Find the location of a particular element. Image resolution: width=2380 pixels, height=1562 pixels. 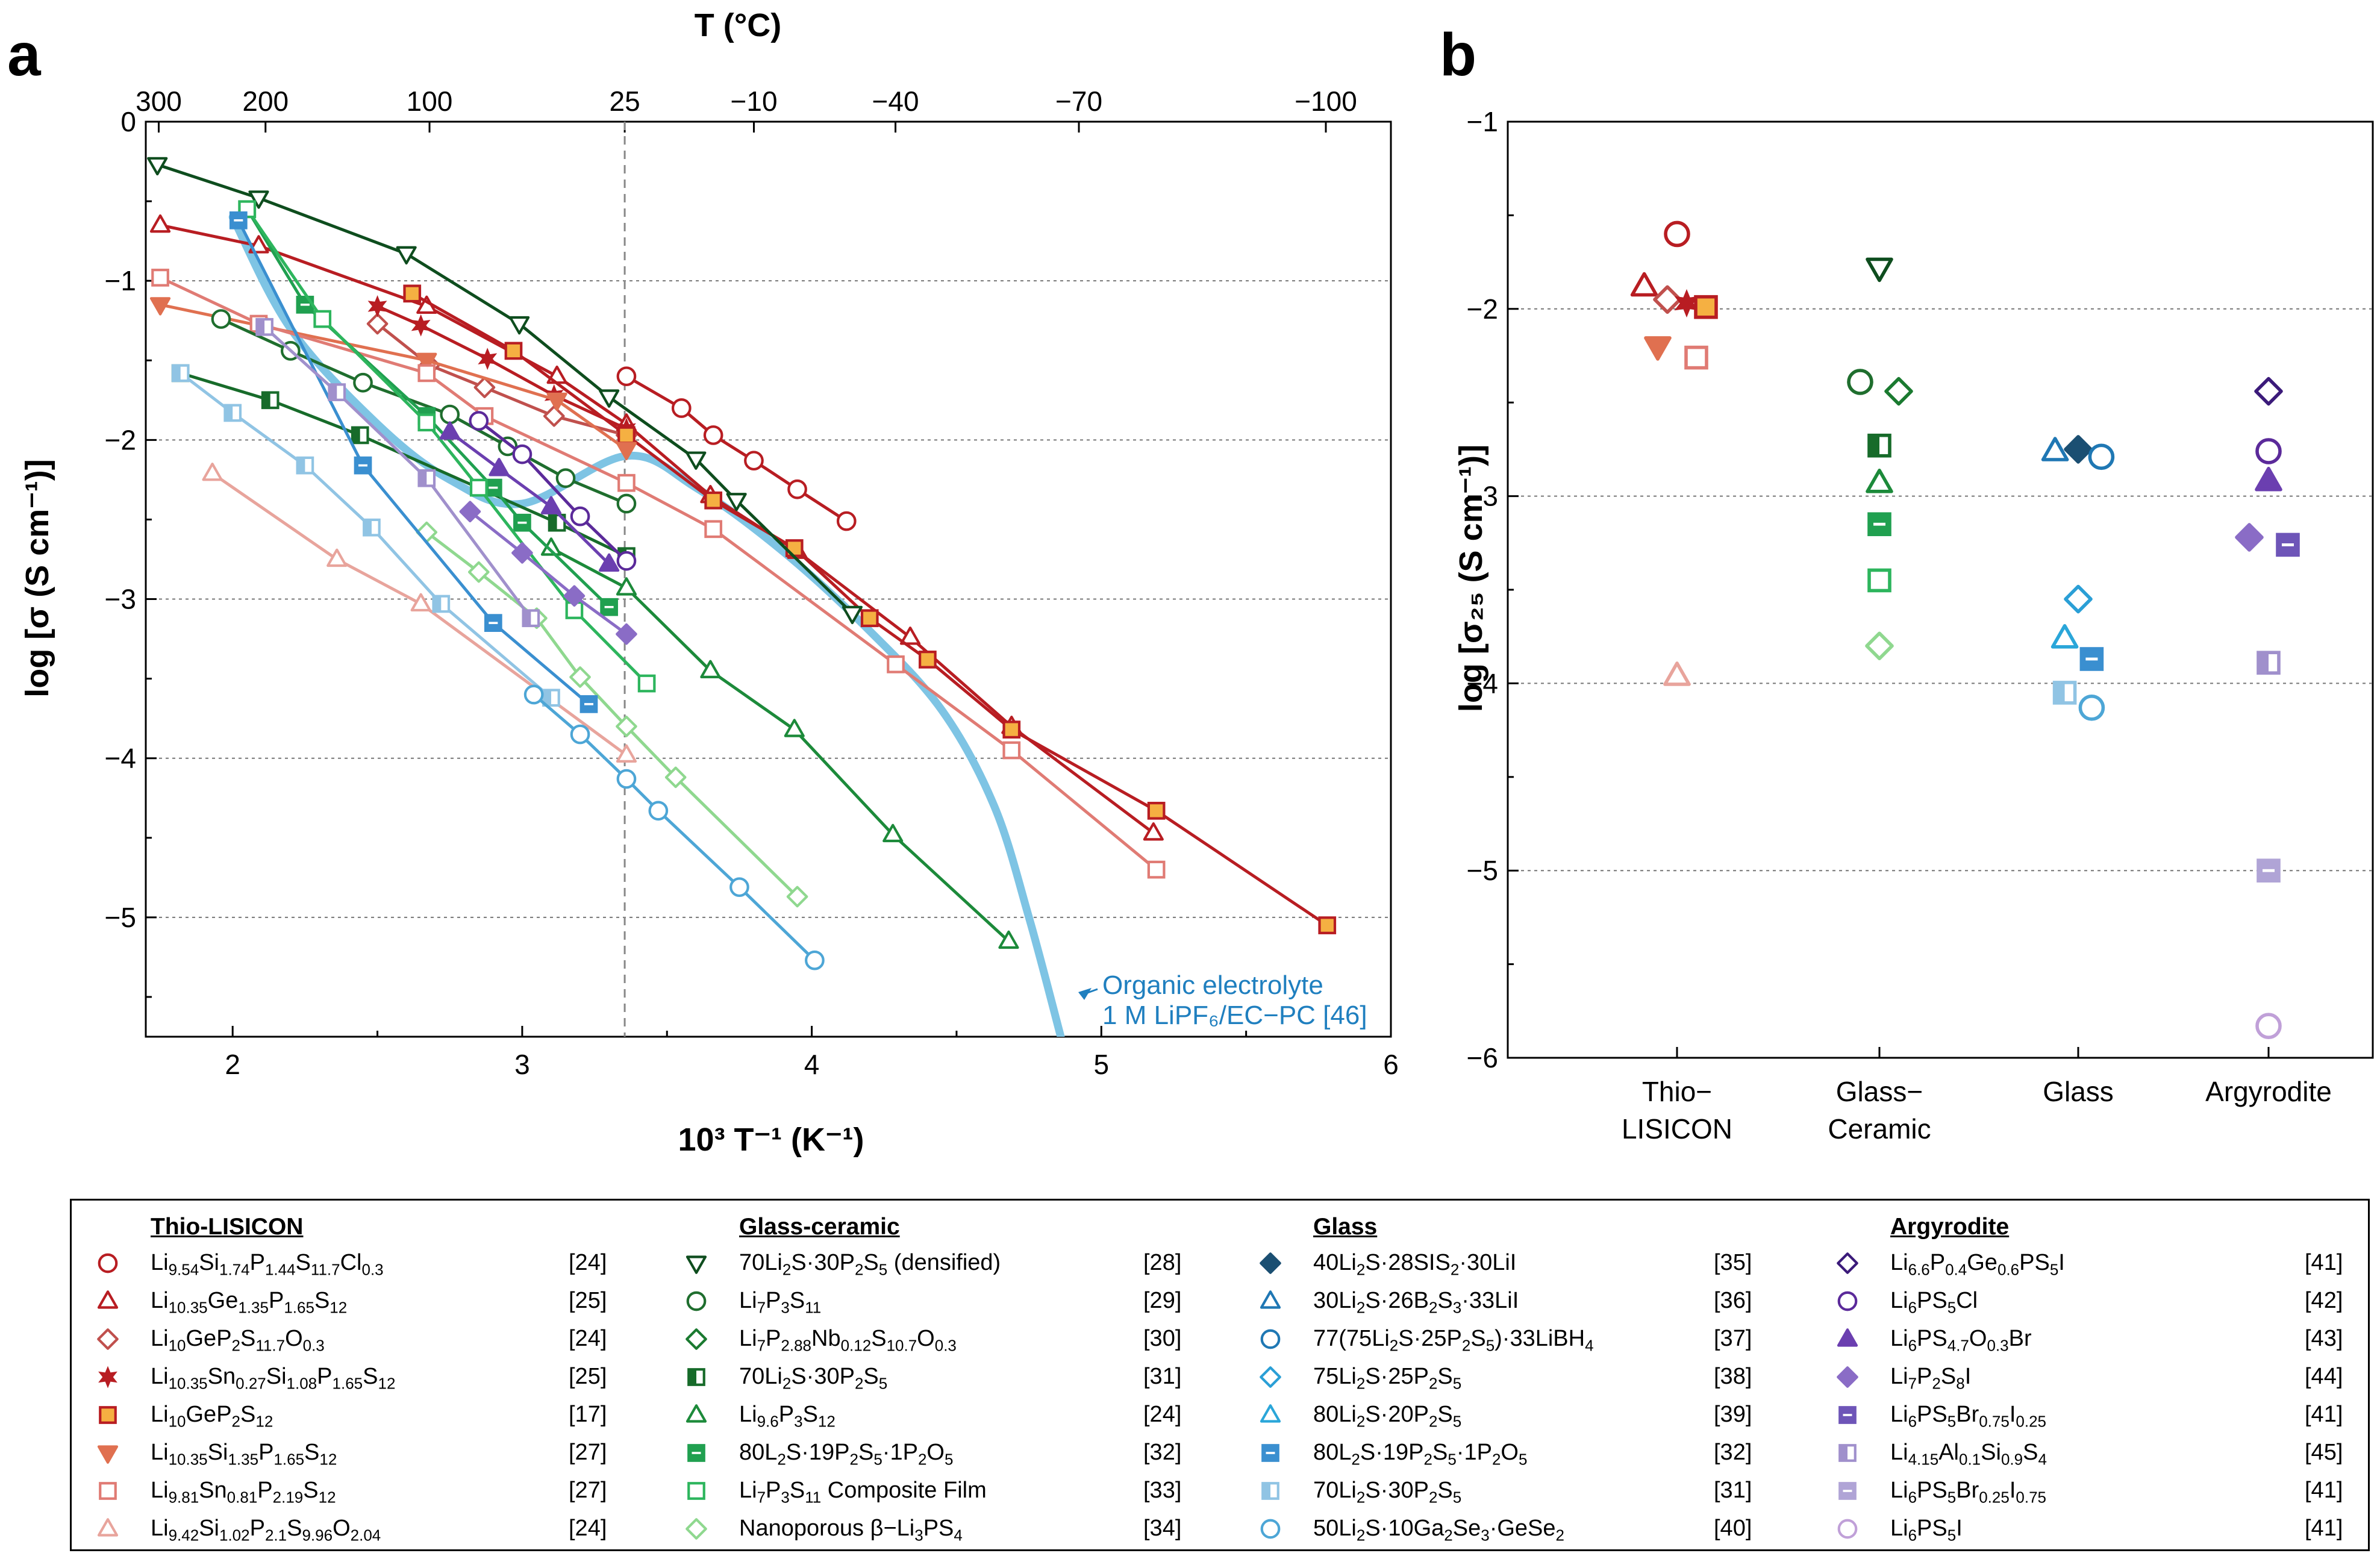

series-gc1 is located at coordinates (505, 391).